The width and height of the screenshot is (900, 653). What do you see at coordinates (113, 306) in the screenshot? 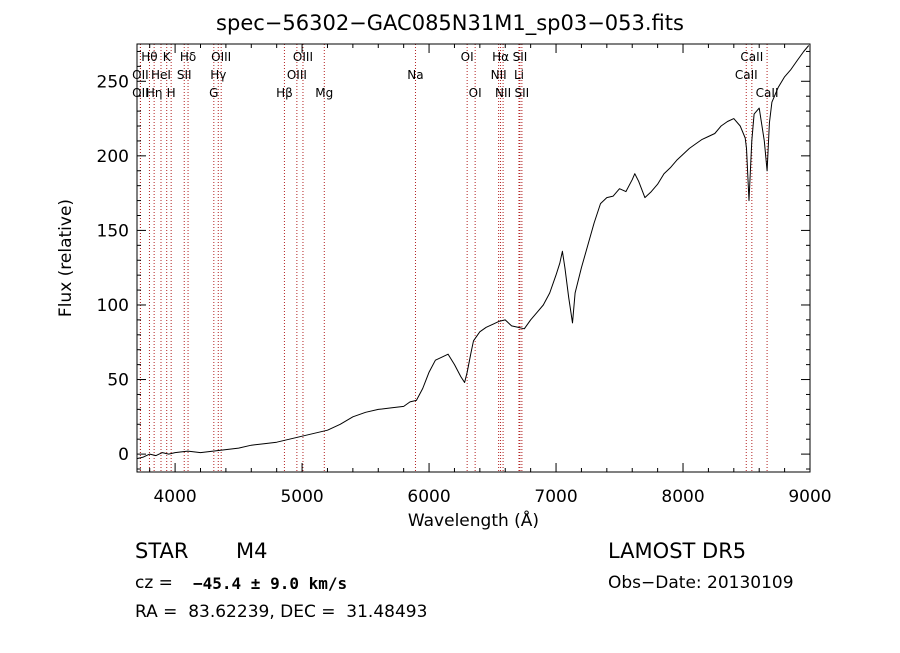
I see `y-tick-label: 100` at bounding box center [113, 306].